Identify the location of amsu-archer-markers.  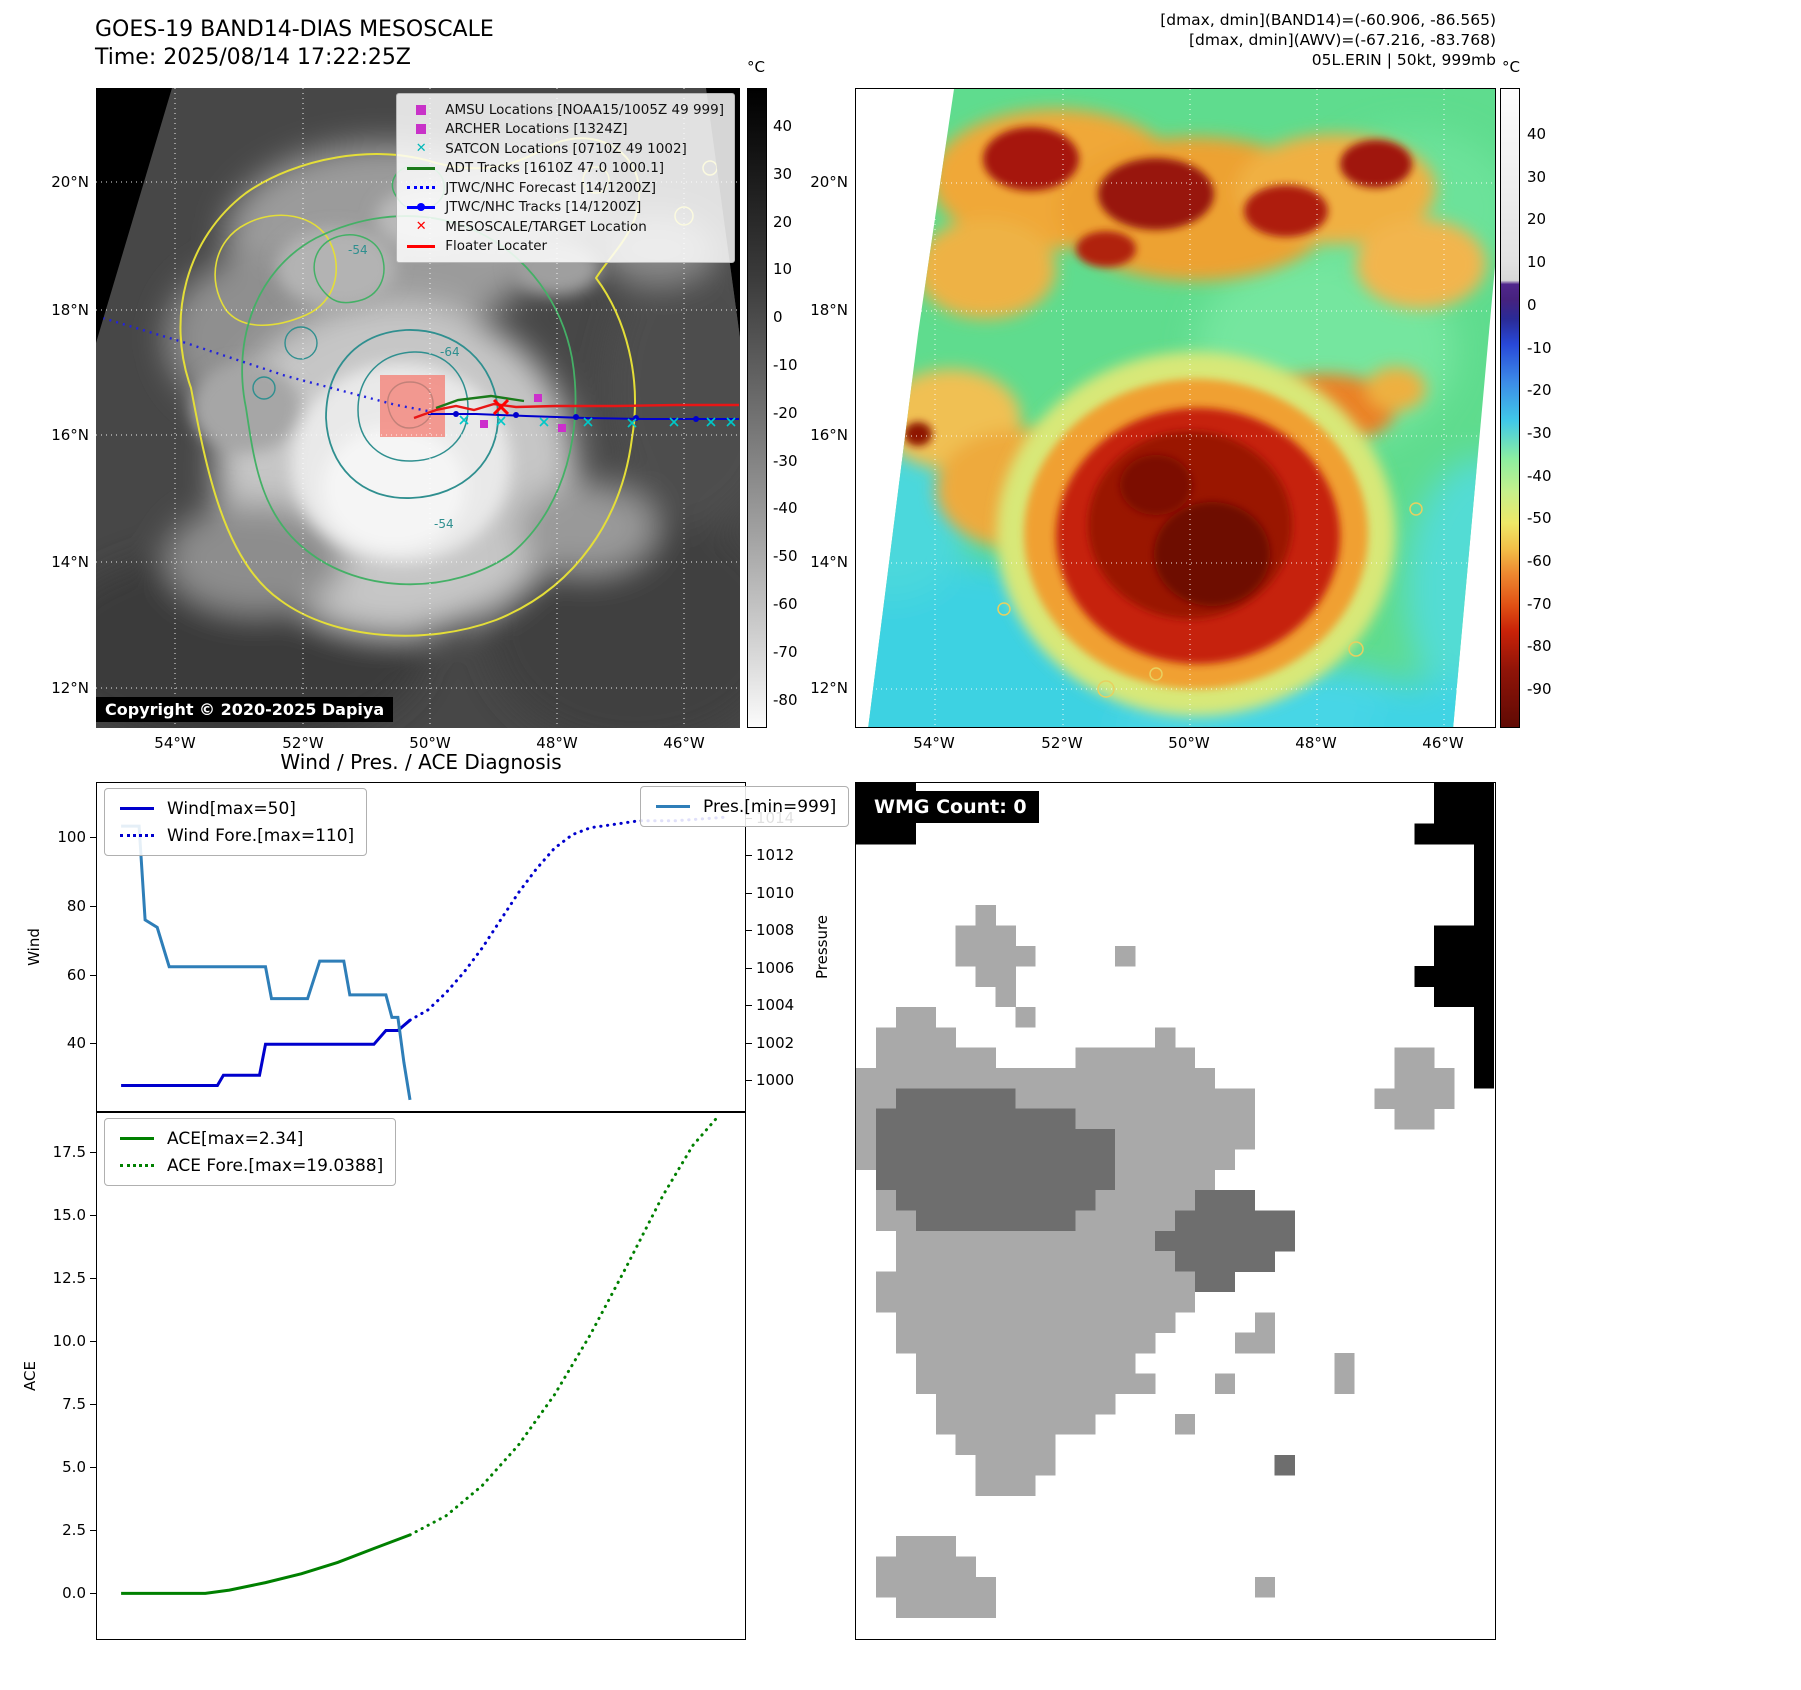
(523, 413).